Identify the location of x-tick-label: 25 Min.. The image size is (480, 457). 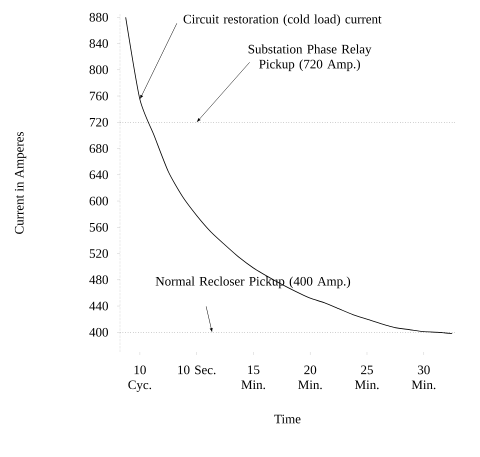
(366, 378).